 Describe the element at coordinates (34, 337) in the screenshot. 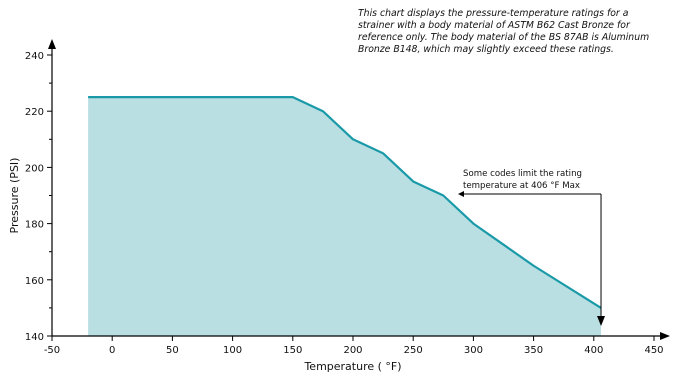

I see `y-tick-label: 140` at that location.